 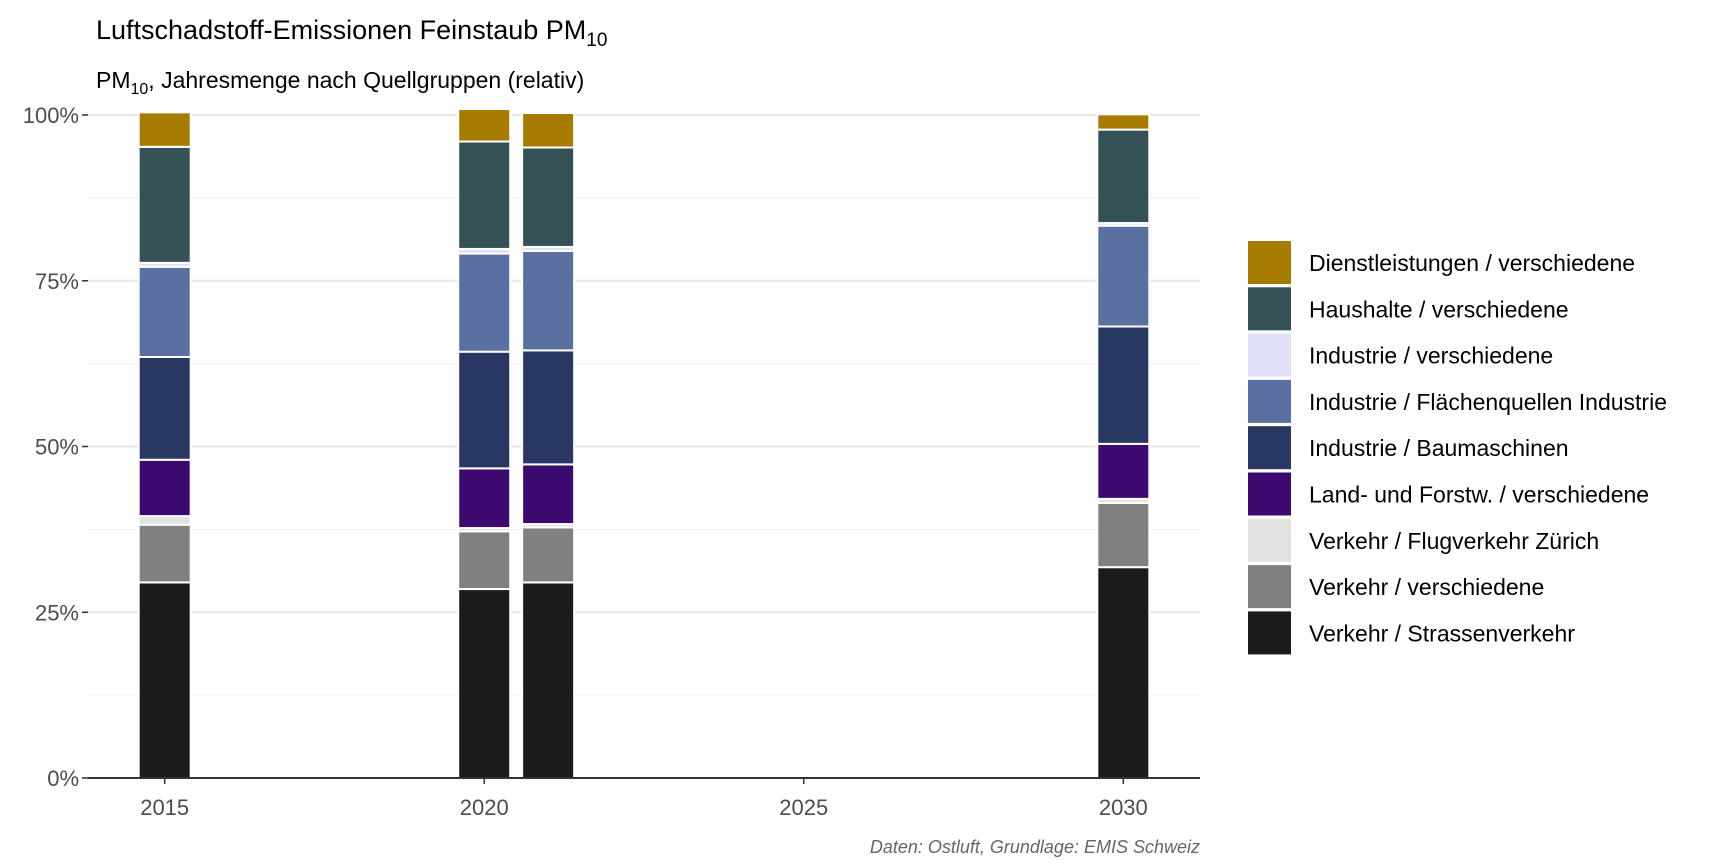 I want to click on y-tick-label: 50%, so click(x=57, y=447).